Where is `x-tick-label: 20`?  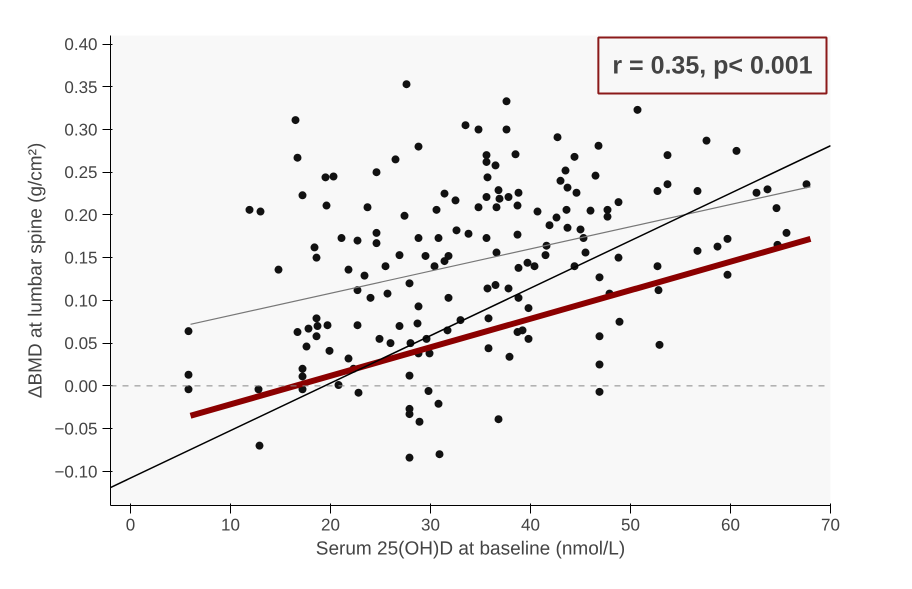
x-tick-label: 20 is located at coordinates (330, 525).